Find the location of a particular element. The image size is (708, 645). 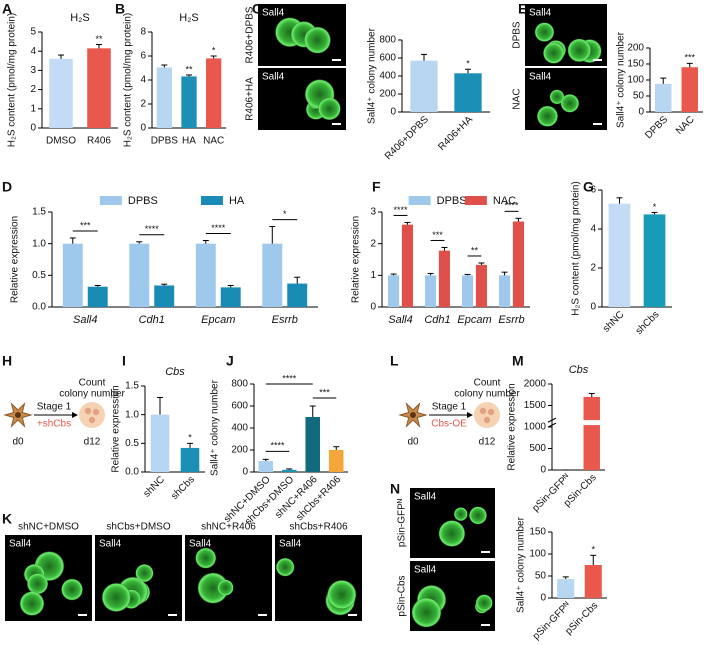

y-tick-label: 100 is located at coordinates (635, 80).